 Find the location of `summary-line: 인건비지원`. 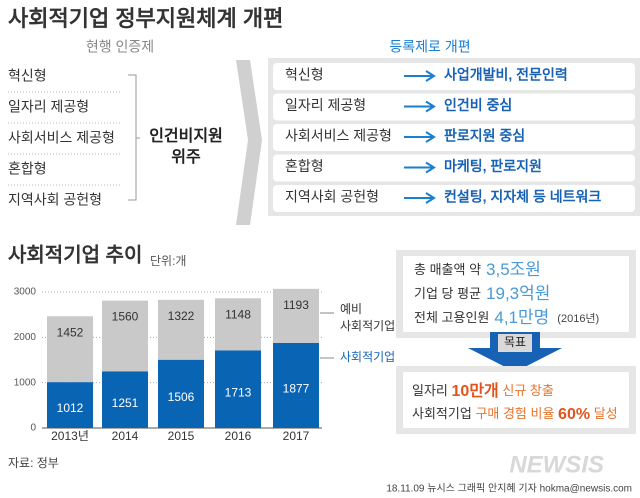

summary-line: 인건비지원 is located at coordinates (186, 136).